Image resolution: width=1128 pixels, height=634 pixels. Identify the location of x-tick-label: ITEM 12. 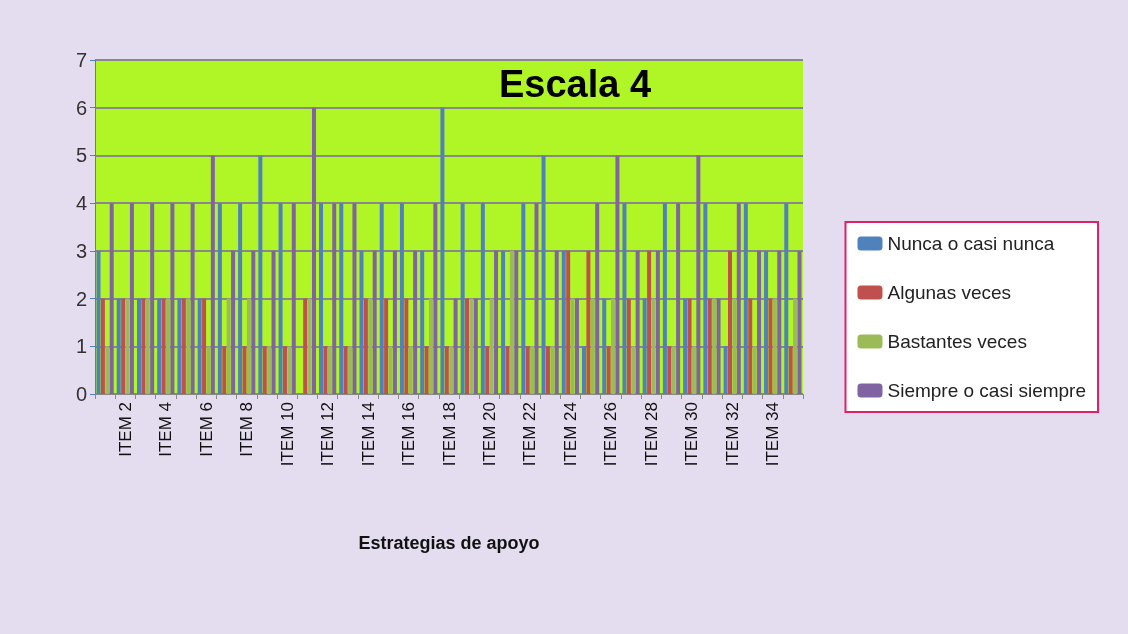
(328, 434).